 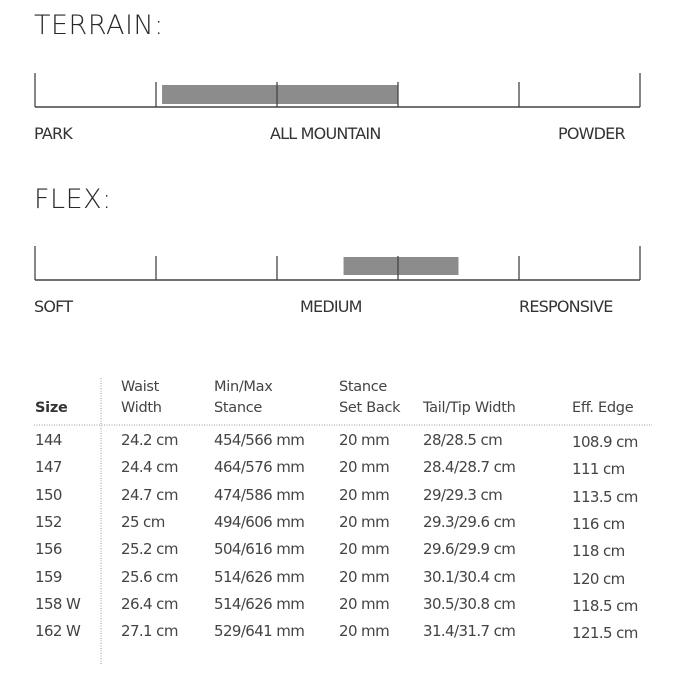 I want to click on table-cell: 120 cm, so click(x=598, y=578).